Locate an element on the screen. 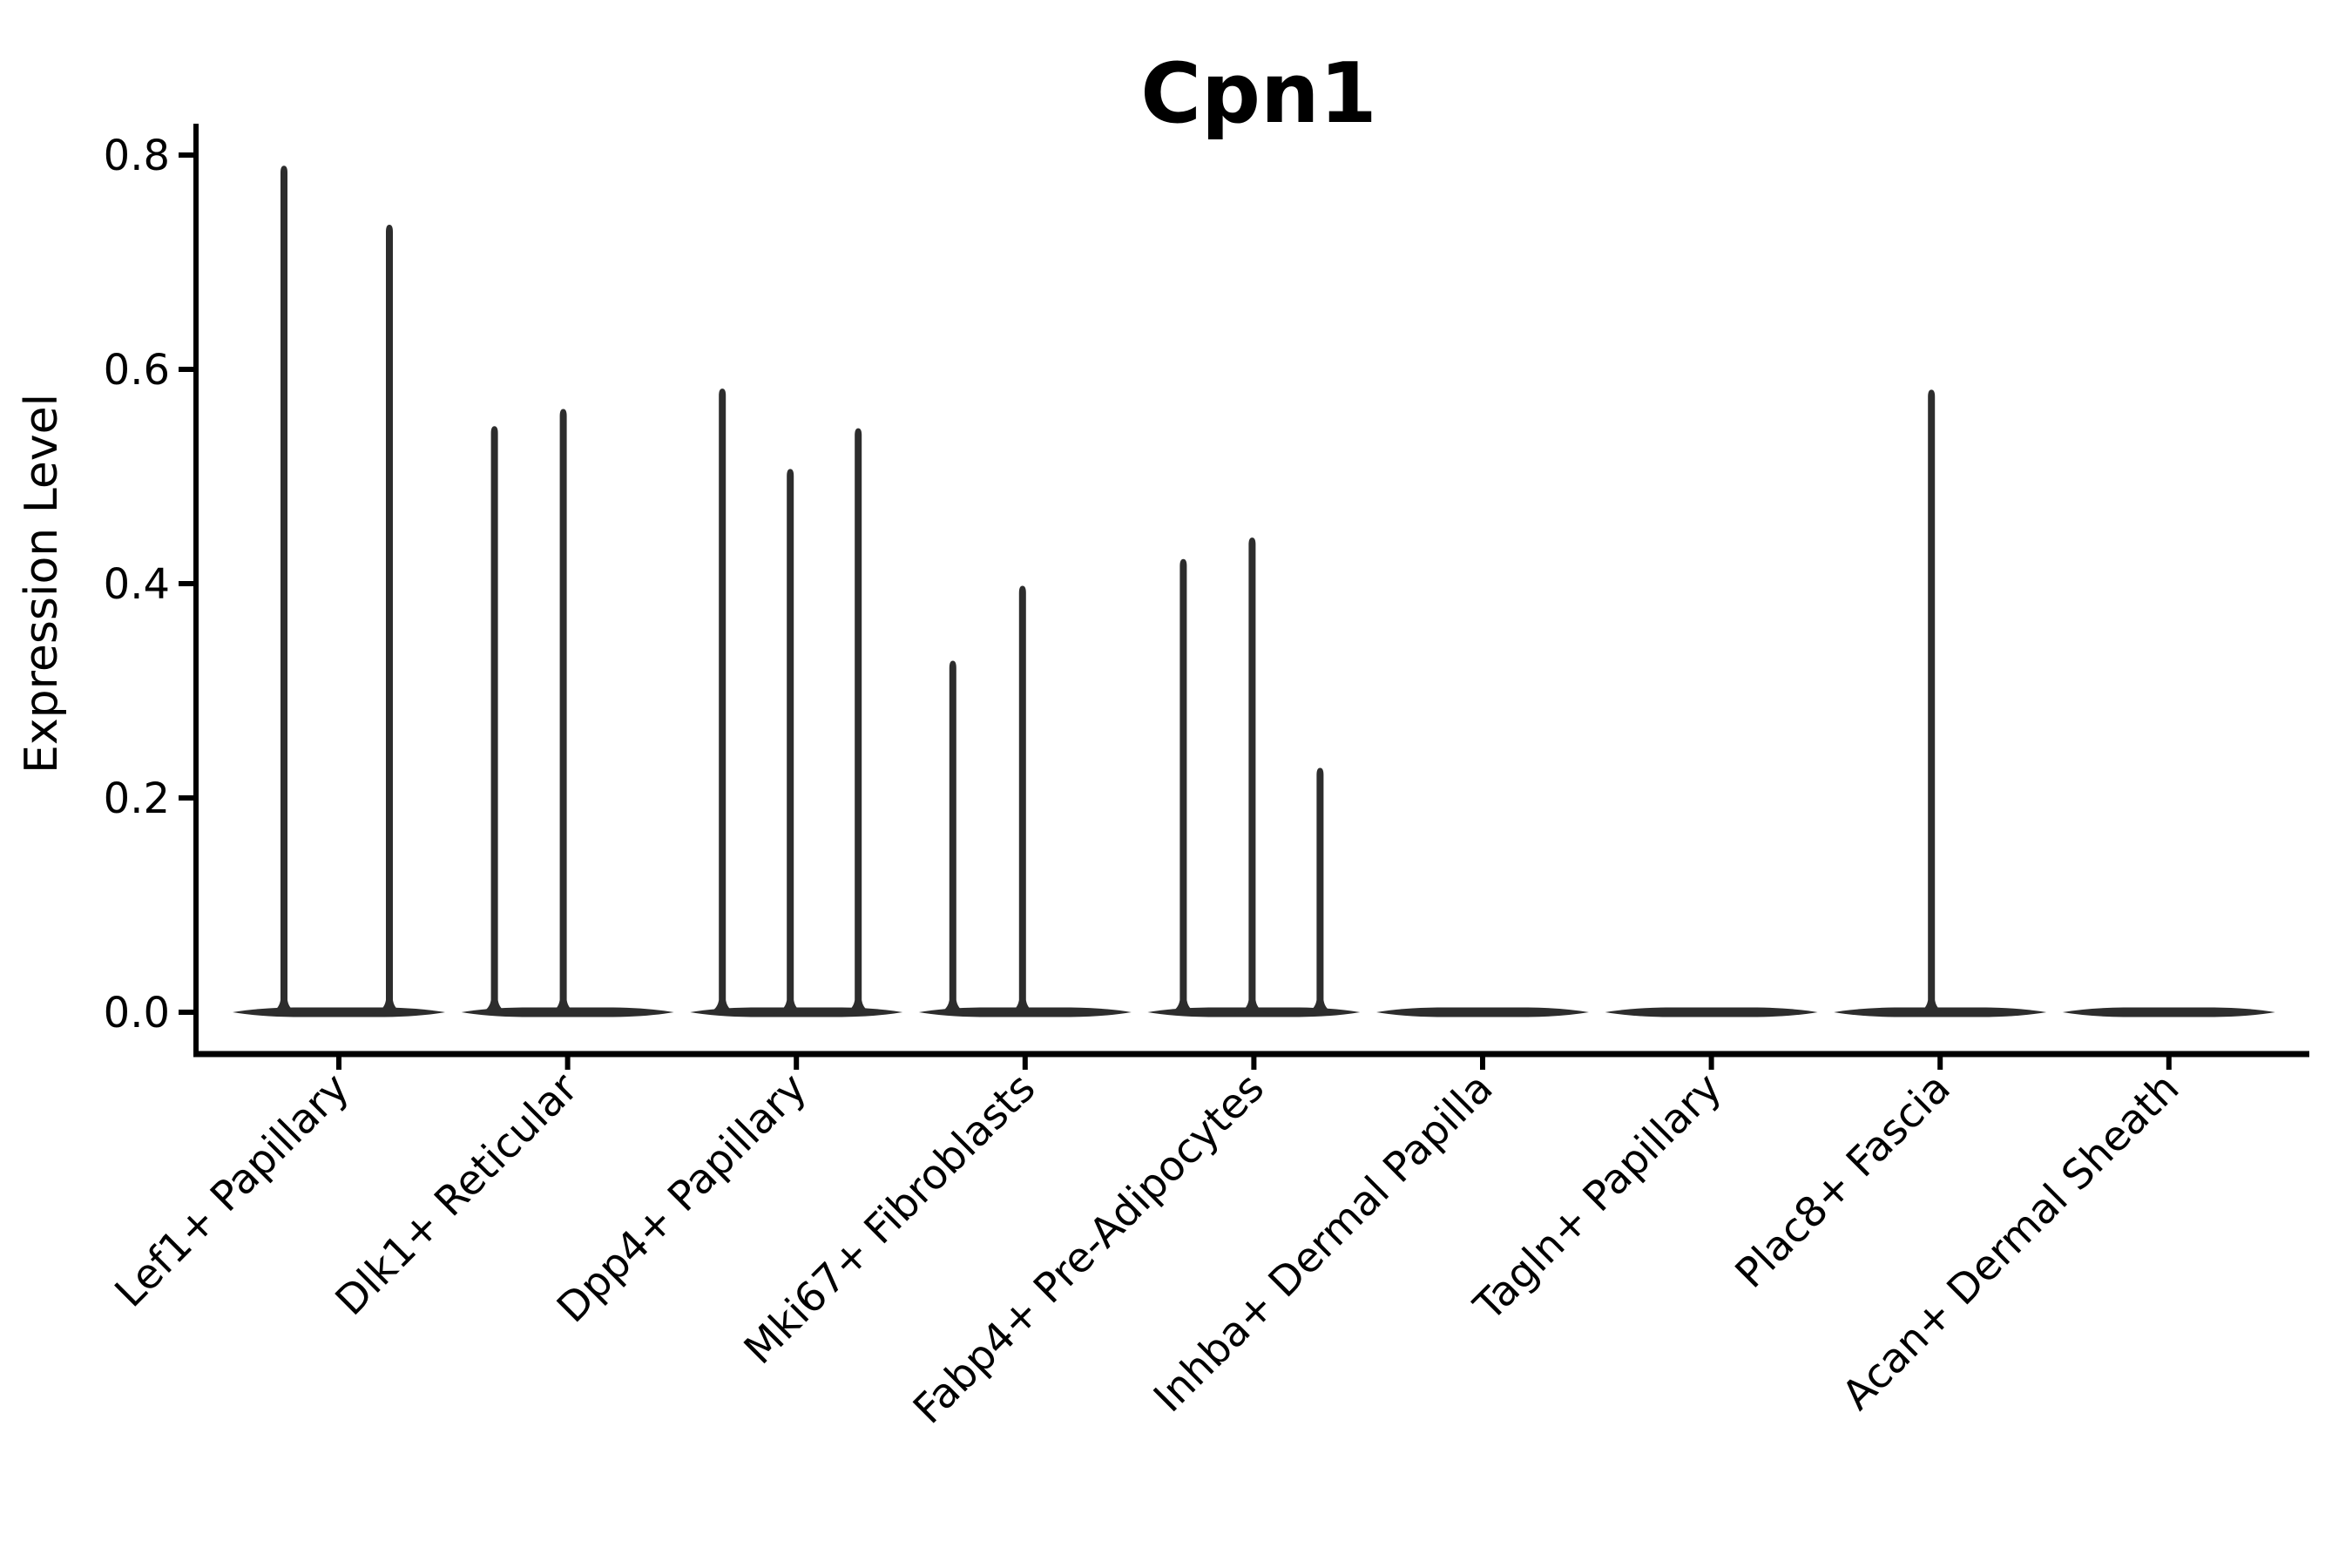  y-tick-label: 0.0 is located at coordinates (137, 1013).